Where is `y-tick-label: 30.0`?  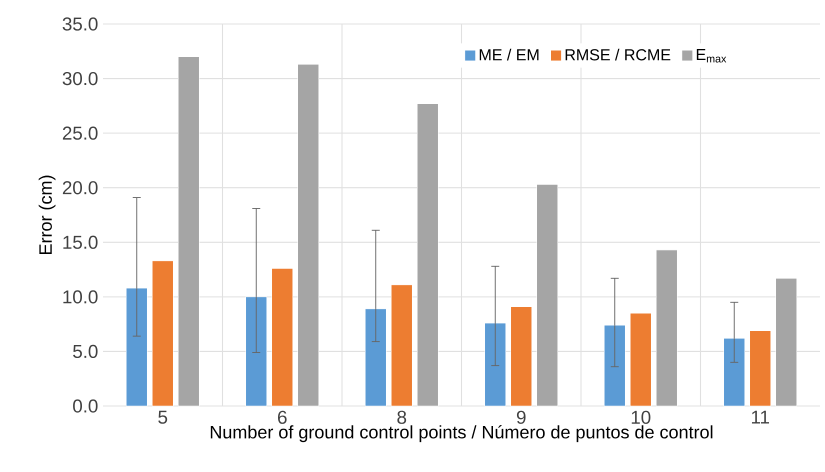 y-tick-label: 30.0 is located at coordinates (80, 79).